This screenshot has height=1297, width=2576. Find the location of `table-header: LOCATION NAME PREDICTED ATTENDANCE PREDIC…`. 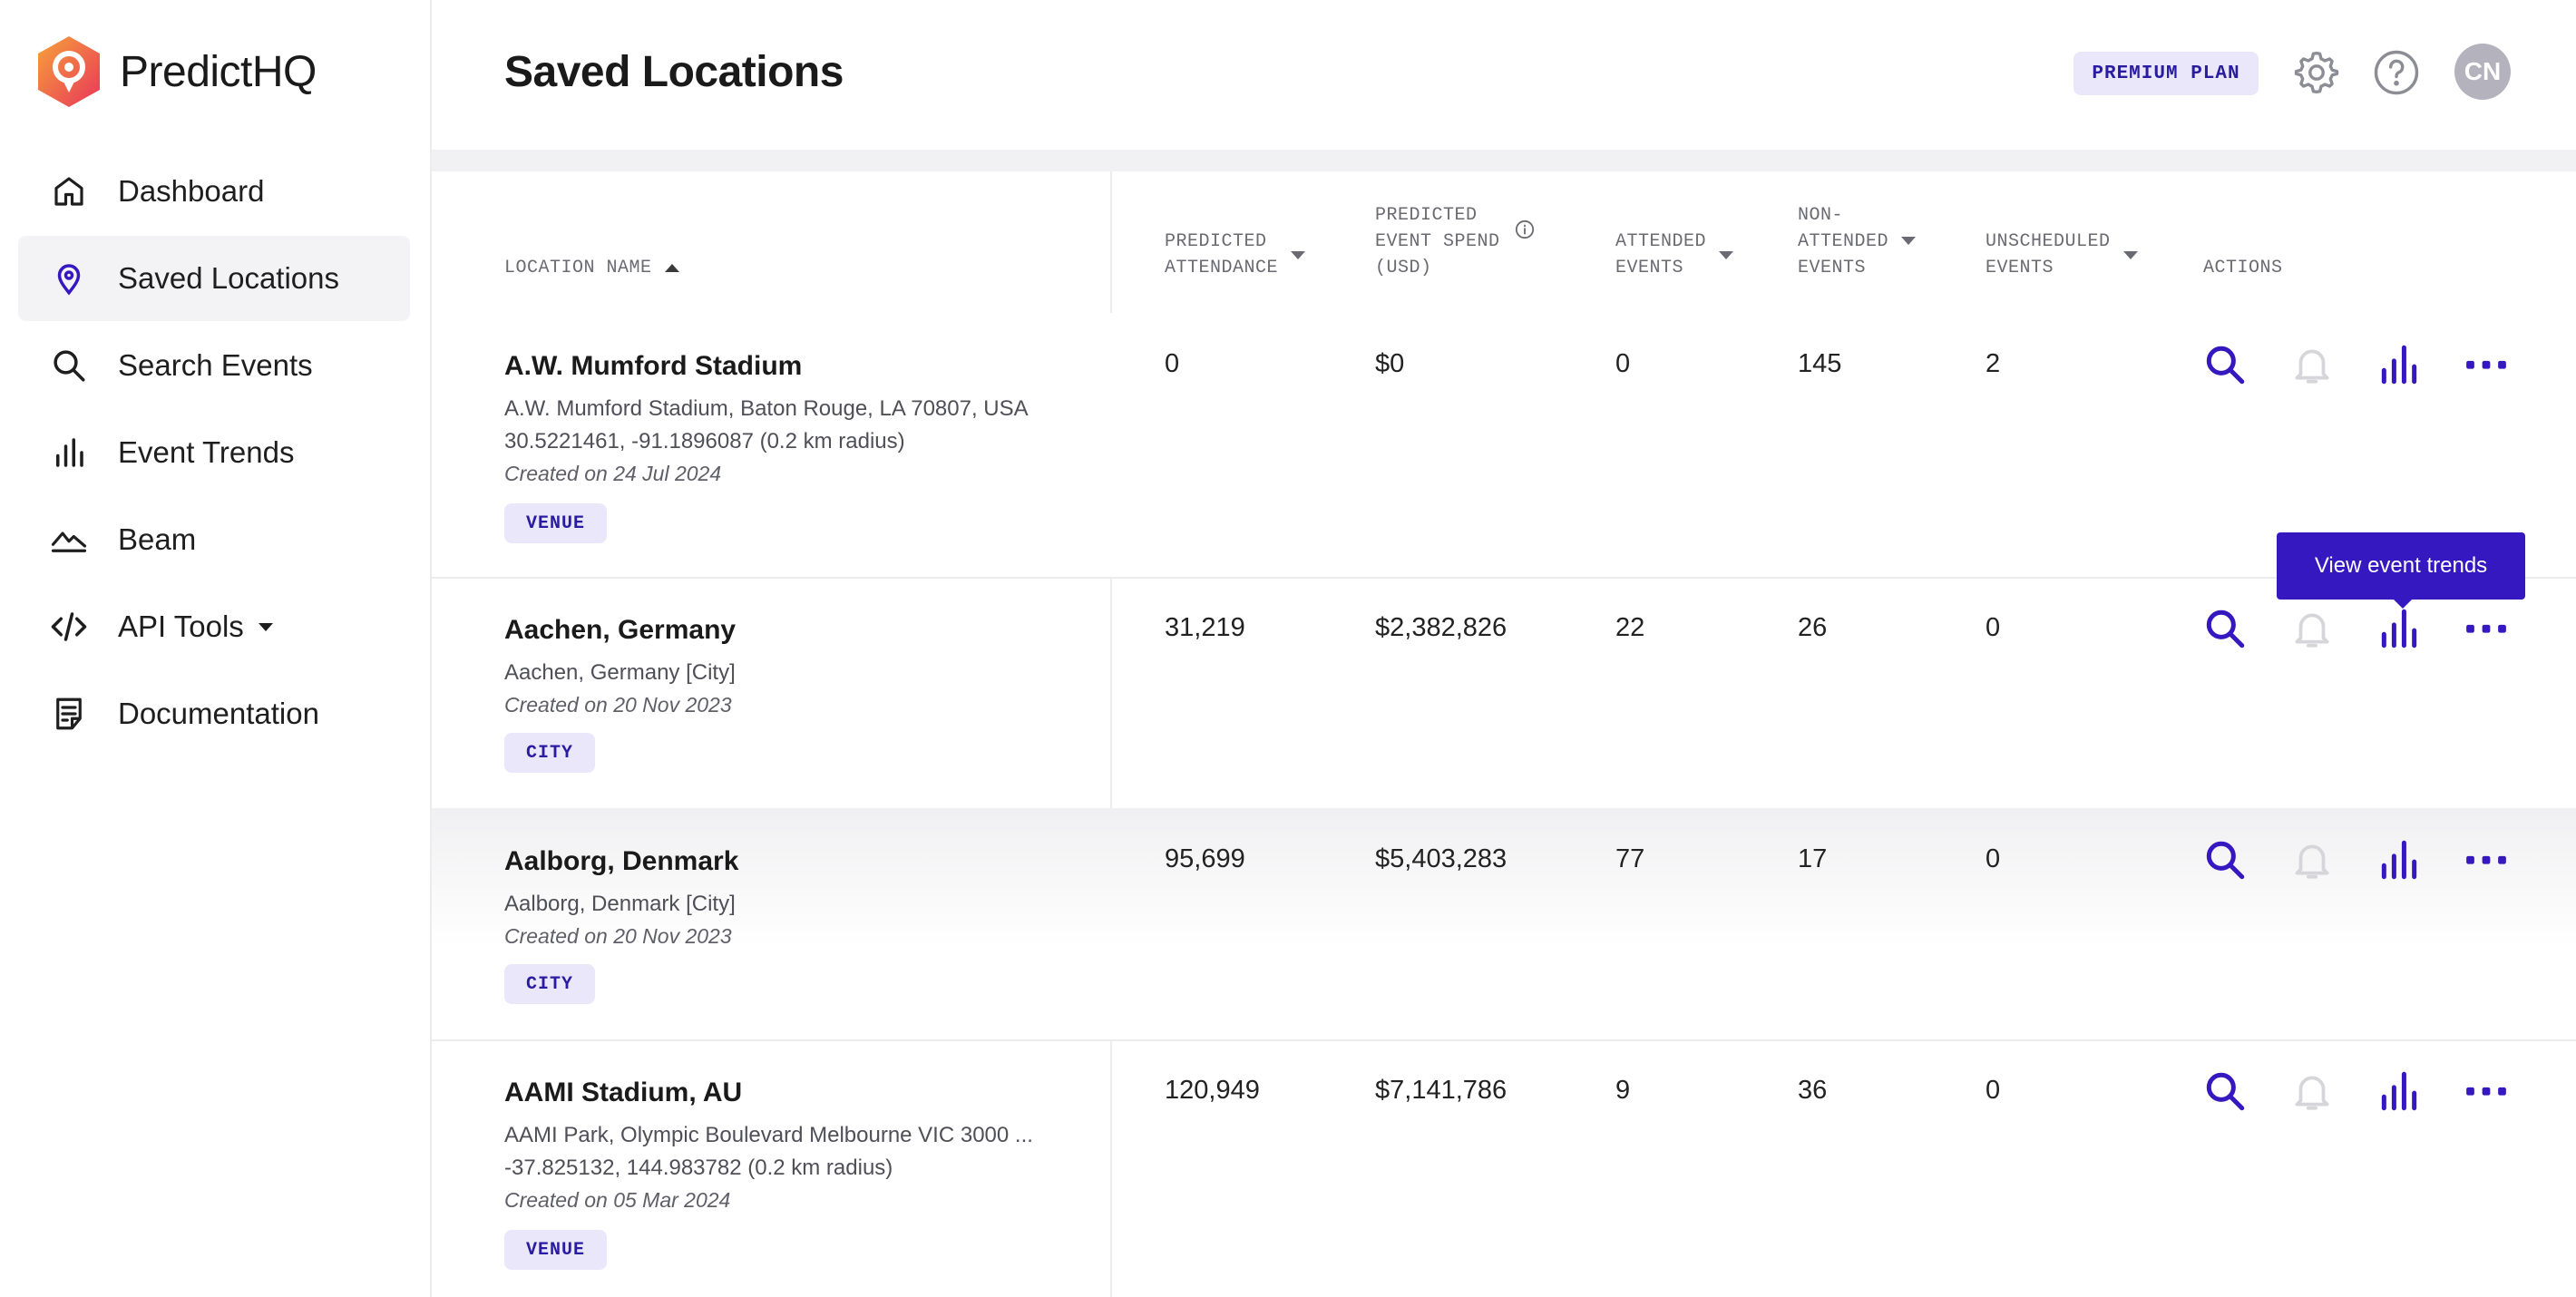

table-header: LOCATION NAME PREDICTED ATTENDANCE PREDIC… is located at coordinates (1504, 243).